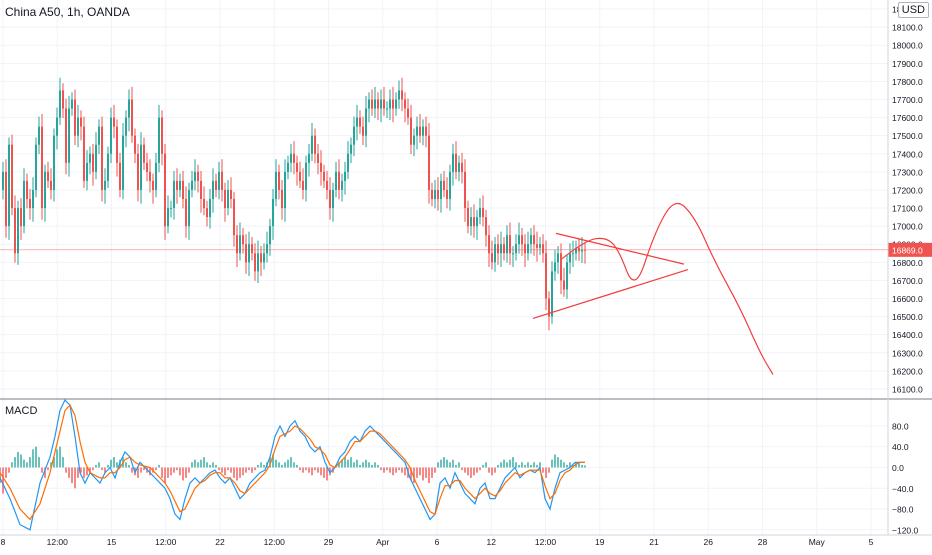 Image resolution: width=932 pixels, height=555 pixels. I want to click on chart-header: China A50, 1h, OANDA, so click(67, 12).